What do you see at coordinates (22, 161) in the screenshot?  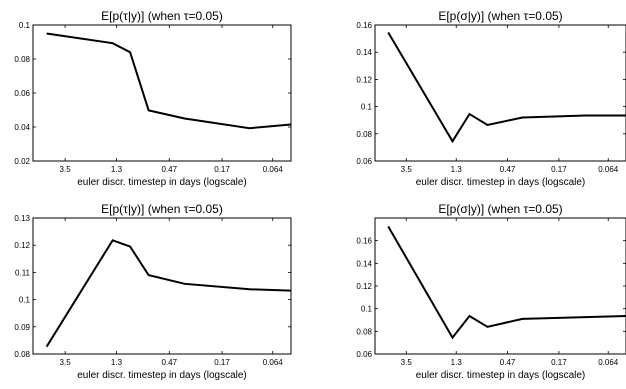 I see `y-tick-label: 0.02` at bounding box center [22, 161].